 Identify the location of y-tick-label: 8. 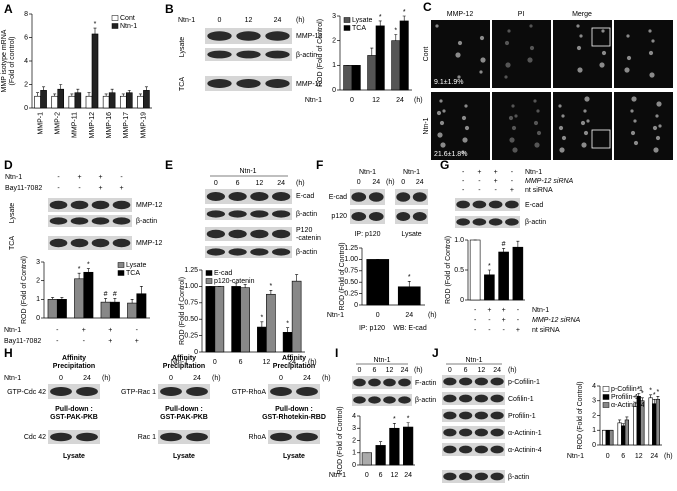
(26, 14).